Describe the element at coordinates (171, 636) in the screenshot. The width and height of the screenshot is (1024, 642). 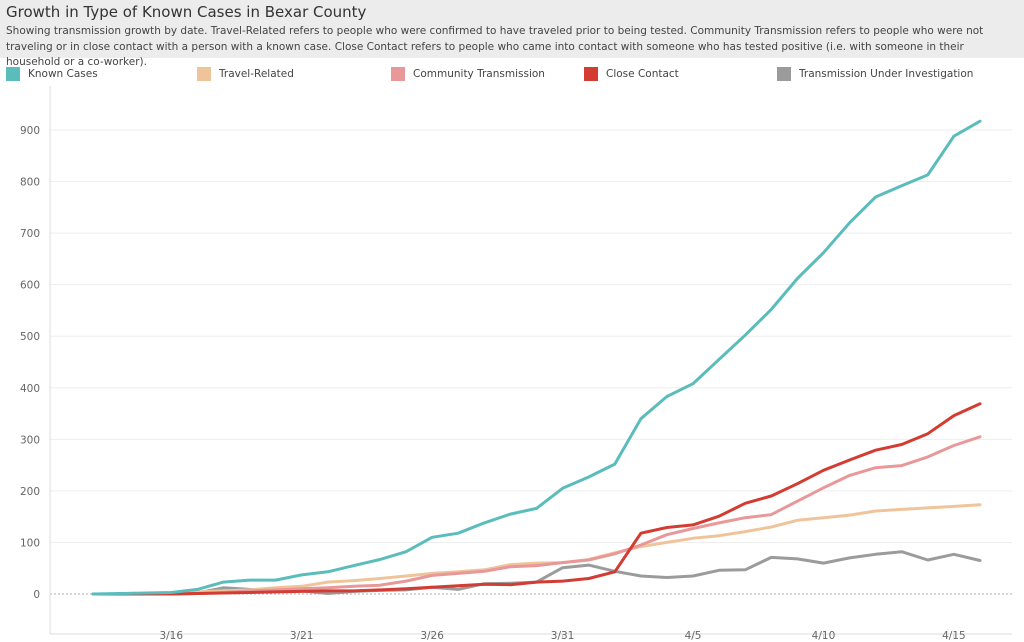
I see `x-tick-label: 3/16` at that location.